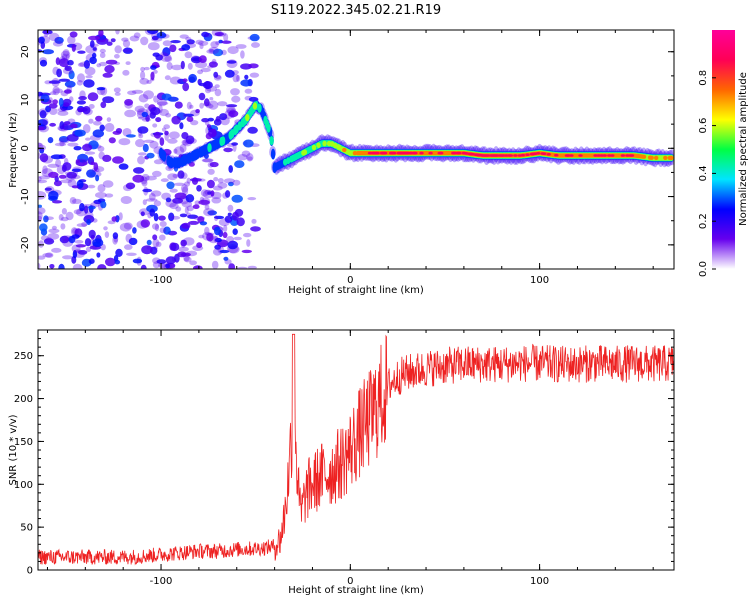  I want to click on y-tick-label: -20, so click(25, 245).